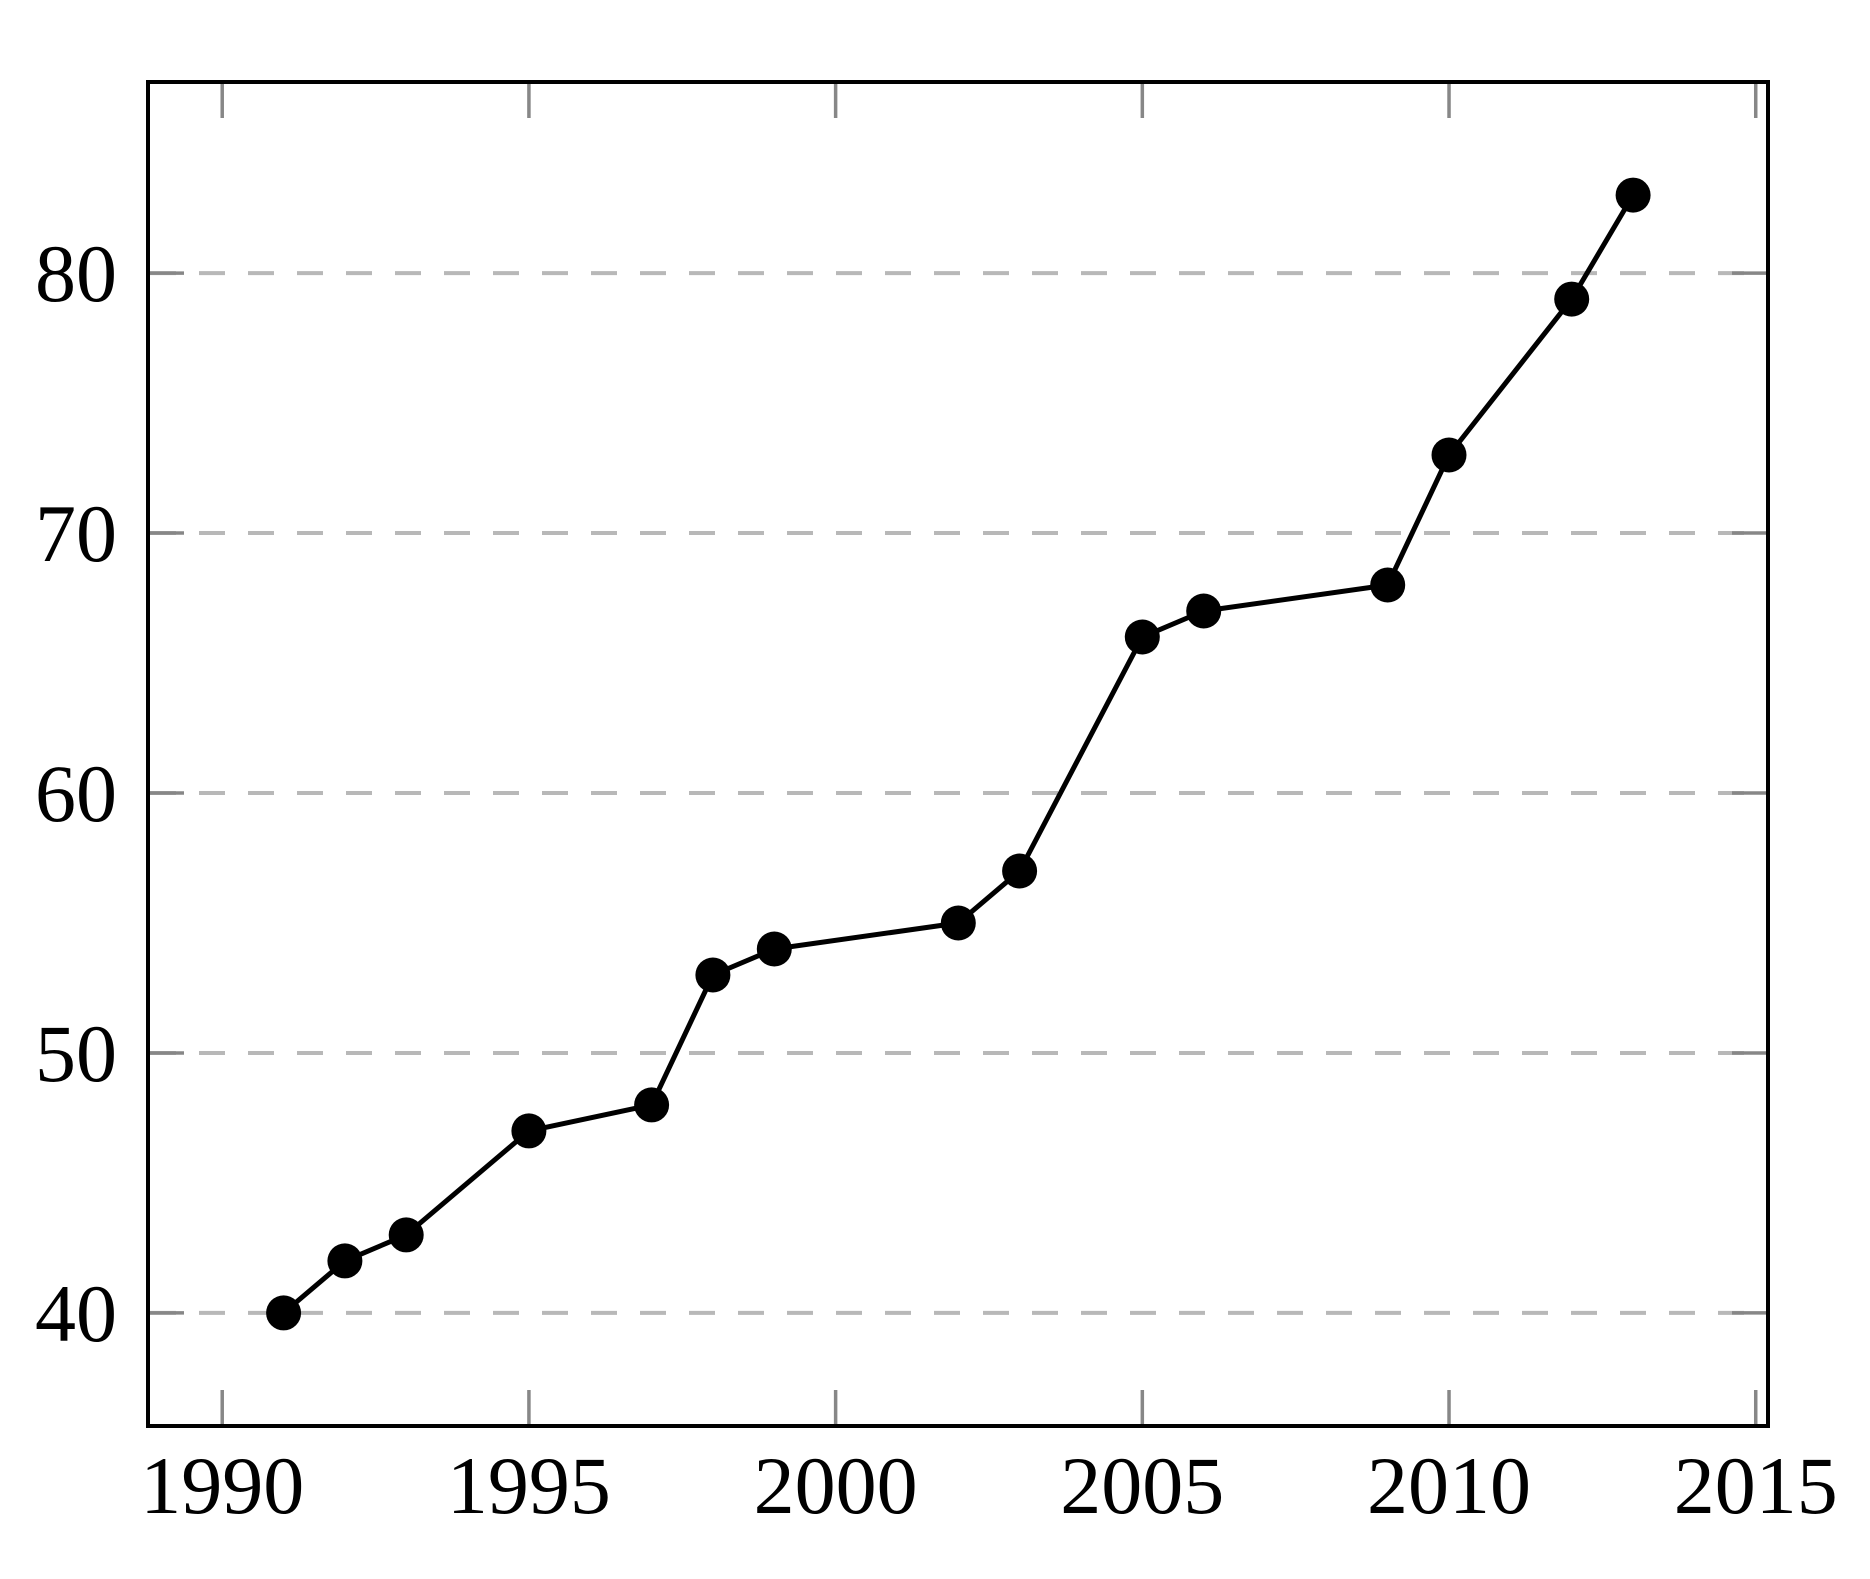 The height and width of the screenshot is (1579, 1870). What do you see at coordinates (222, 1485) in the screenshot?
I see `x-tick-label: 1990` at bounding box center [222, 1485].